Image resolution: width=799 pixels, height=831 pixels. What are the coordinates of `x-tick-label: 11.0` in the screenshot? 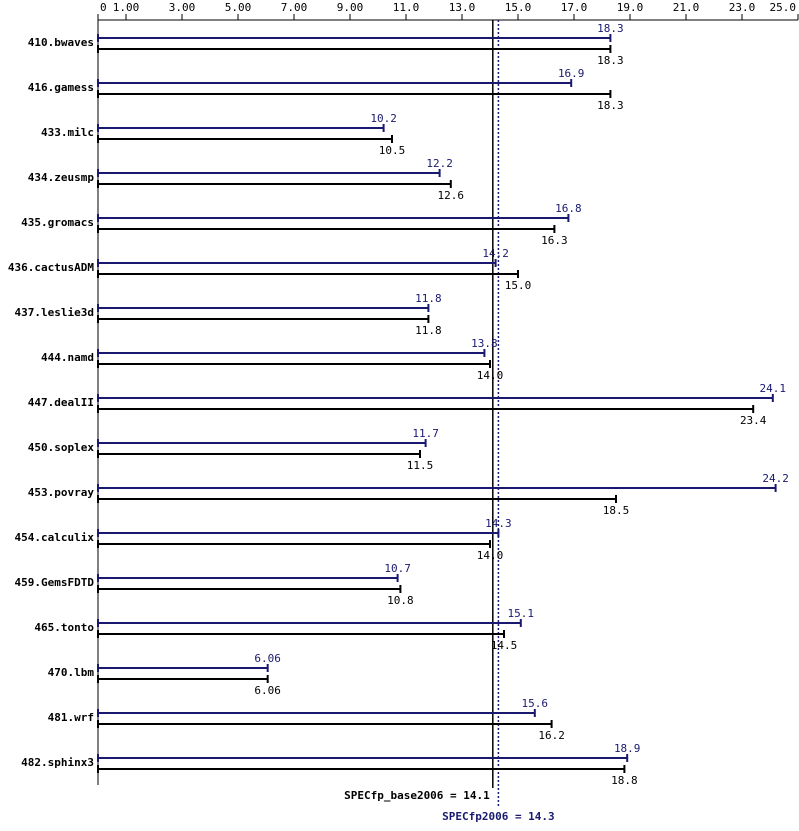 It's located at (406, 7).